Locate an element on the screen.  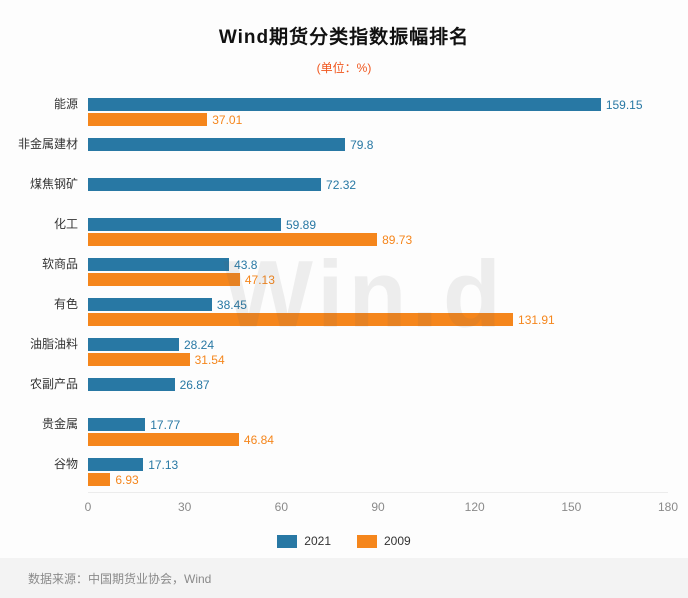
legend-label: 2021 is located at coordinates (317, 541).